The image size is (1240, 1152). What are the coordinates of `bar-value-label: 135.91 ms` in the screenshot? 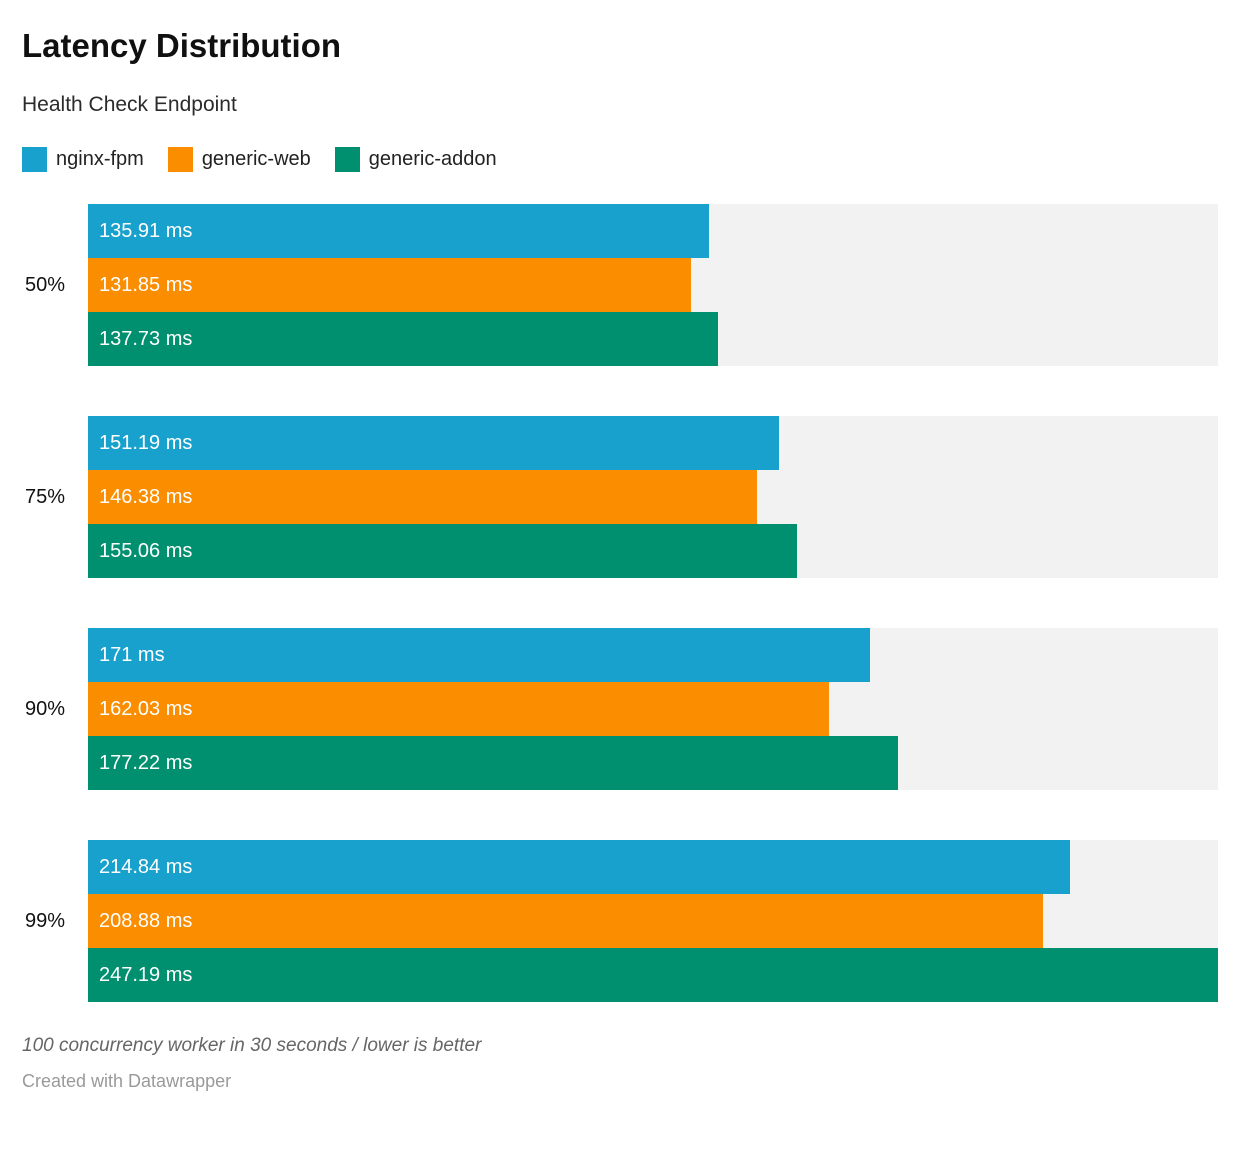 It's located at (146, 230).